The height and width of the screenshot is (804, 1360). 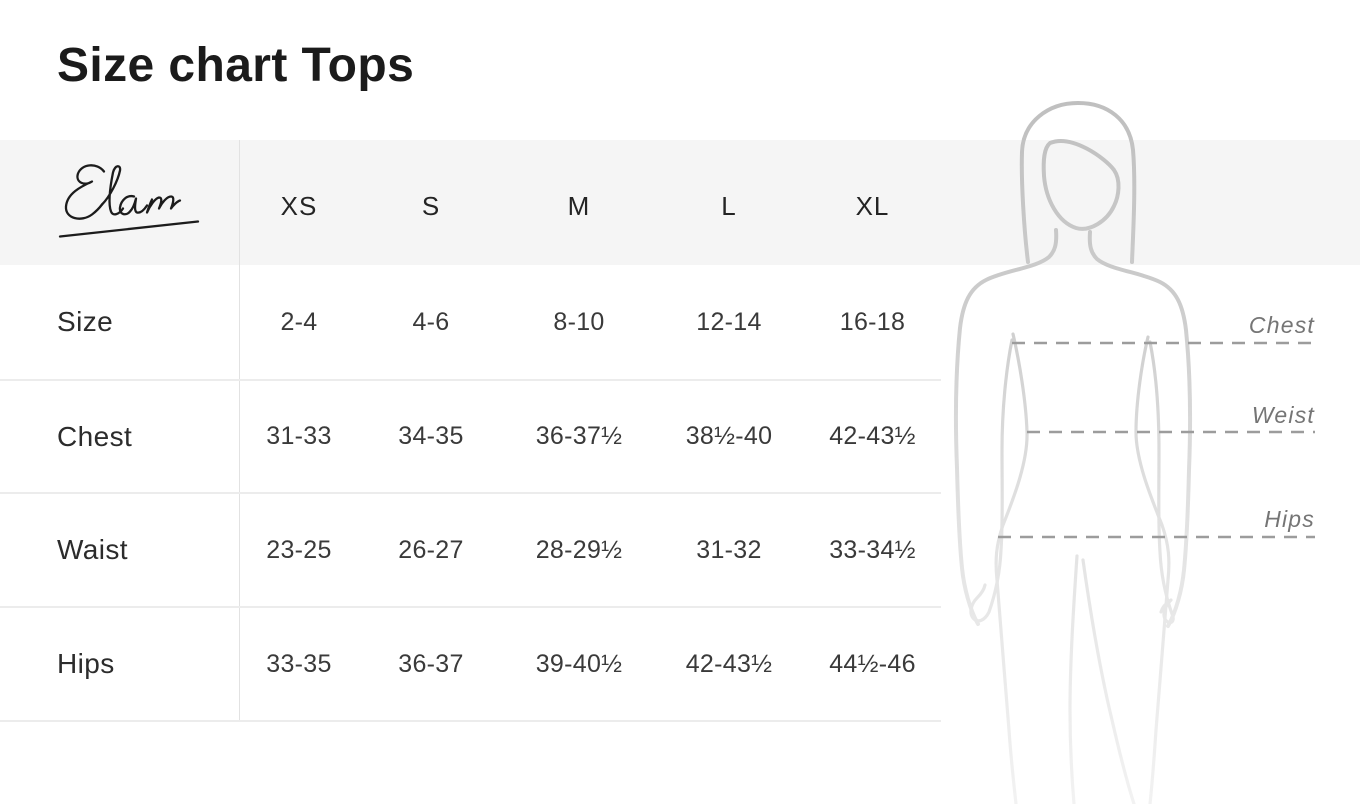 What do you see at coordinates (991, 480) in the screenshot?
I see `silhouette-left-inner-arm-hand` at bounding box center [991, 480].